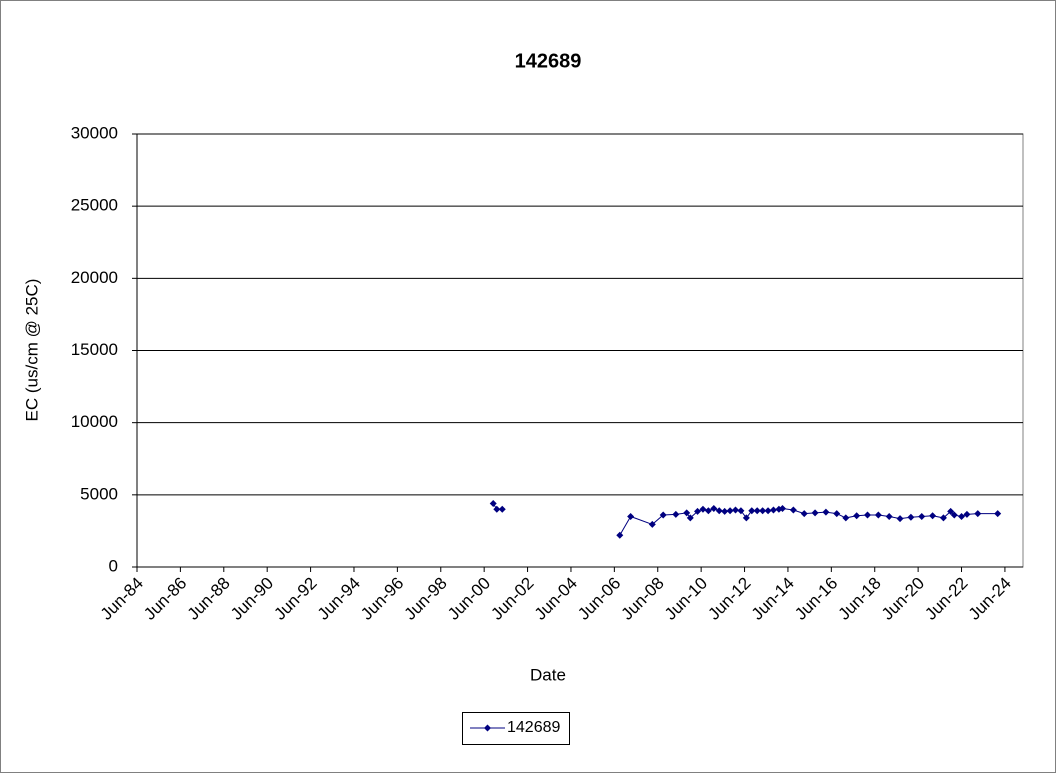 The height and width of the screenshot is (773, 1056). What do you see at coordinates (99, 493) in the screenshot?
I see `y-tick-label: 5000` at bounding box center [99, 493].